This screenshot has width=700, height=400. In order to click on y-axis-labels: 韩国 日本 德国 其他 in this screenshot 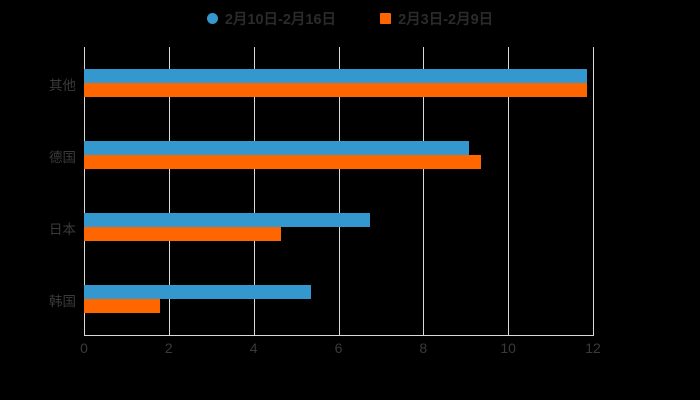, I will do `click(38, 191)`.